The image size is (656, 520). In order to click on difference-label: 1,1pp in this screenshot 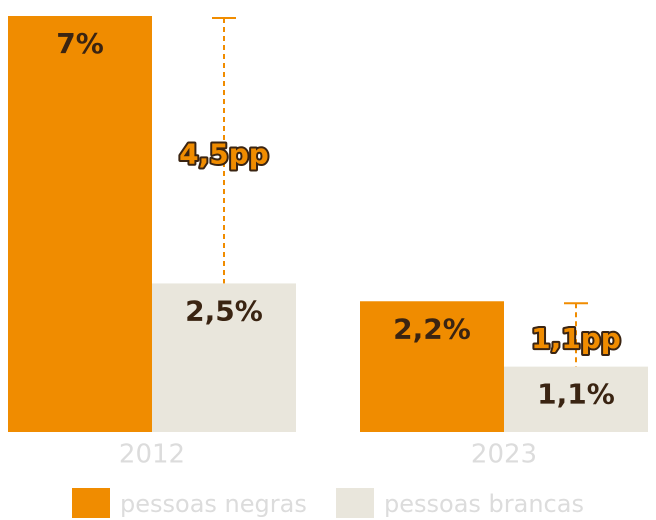, I will do `click(576, 338)`.